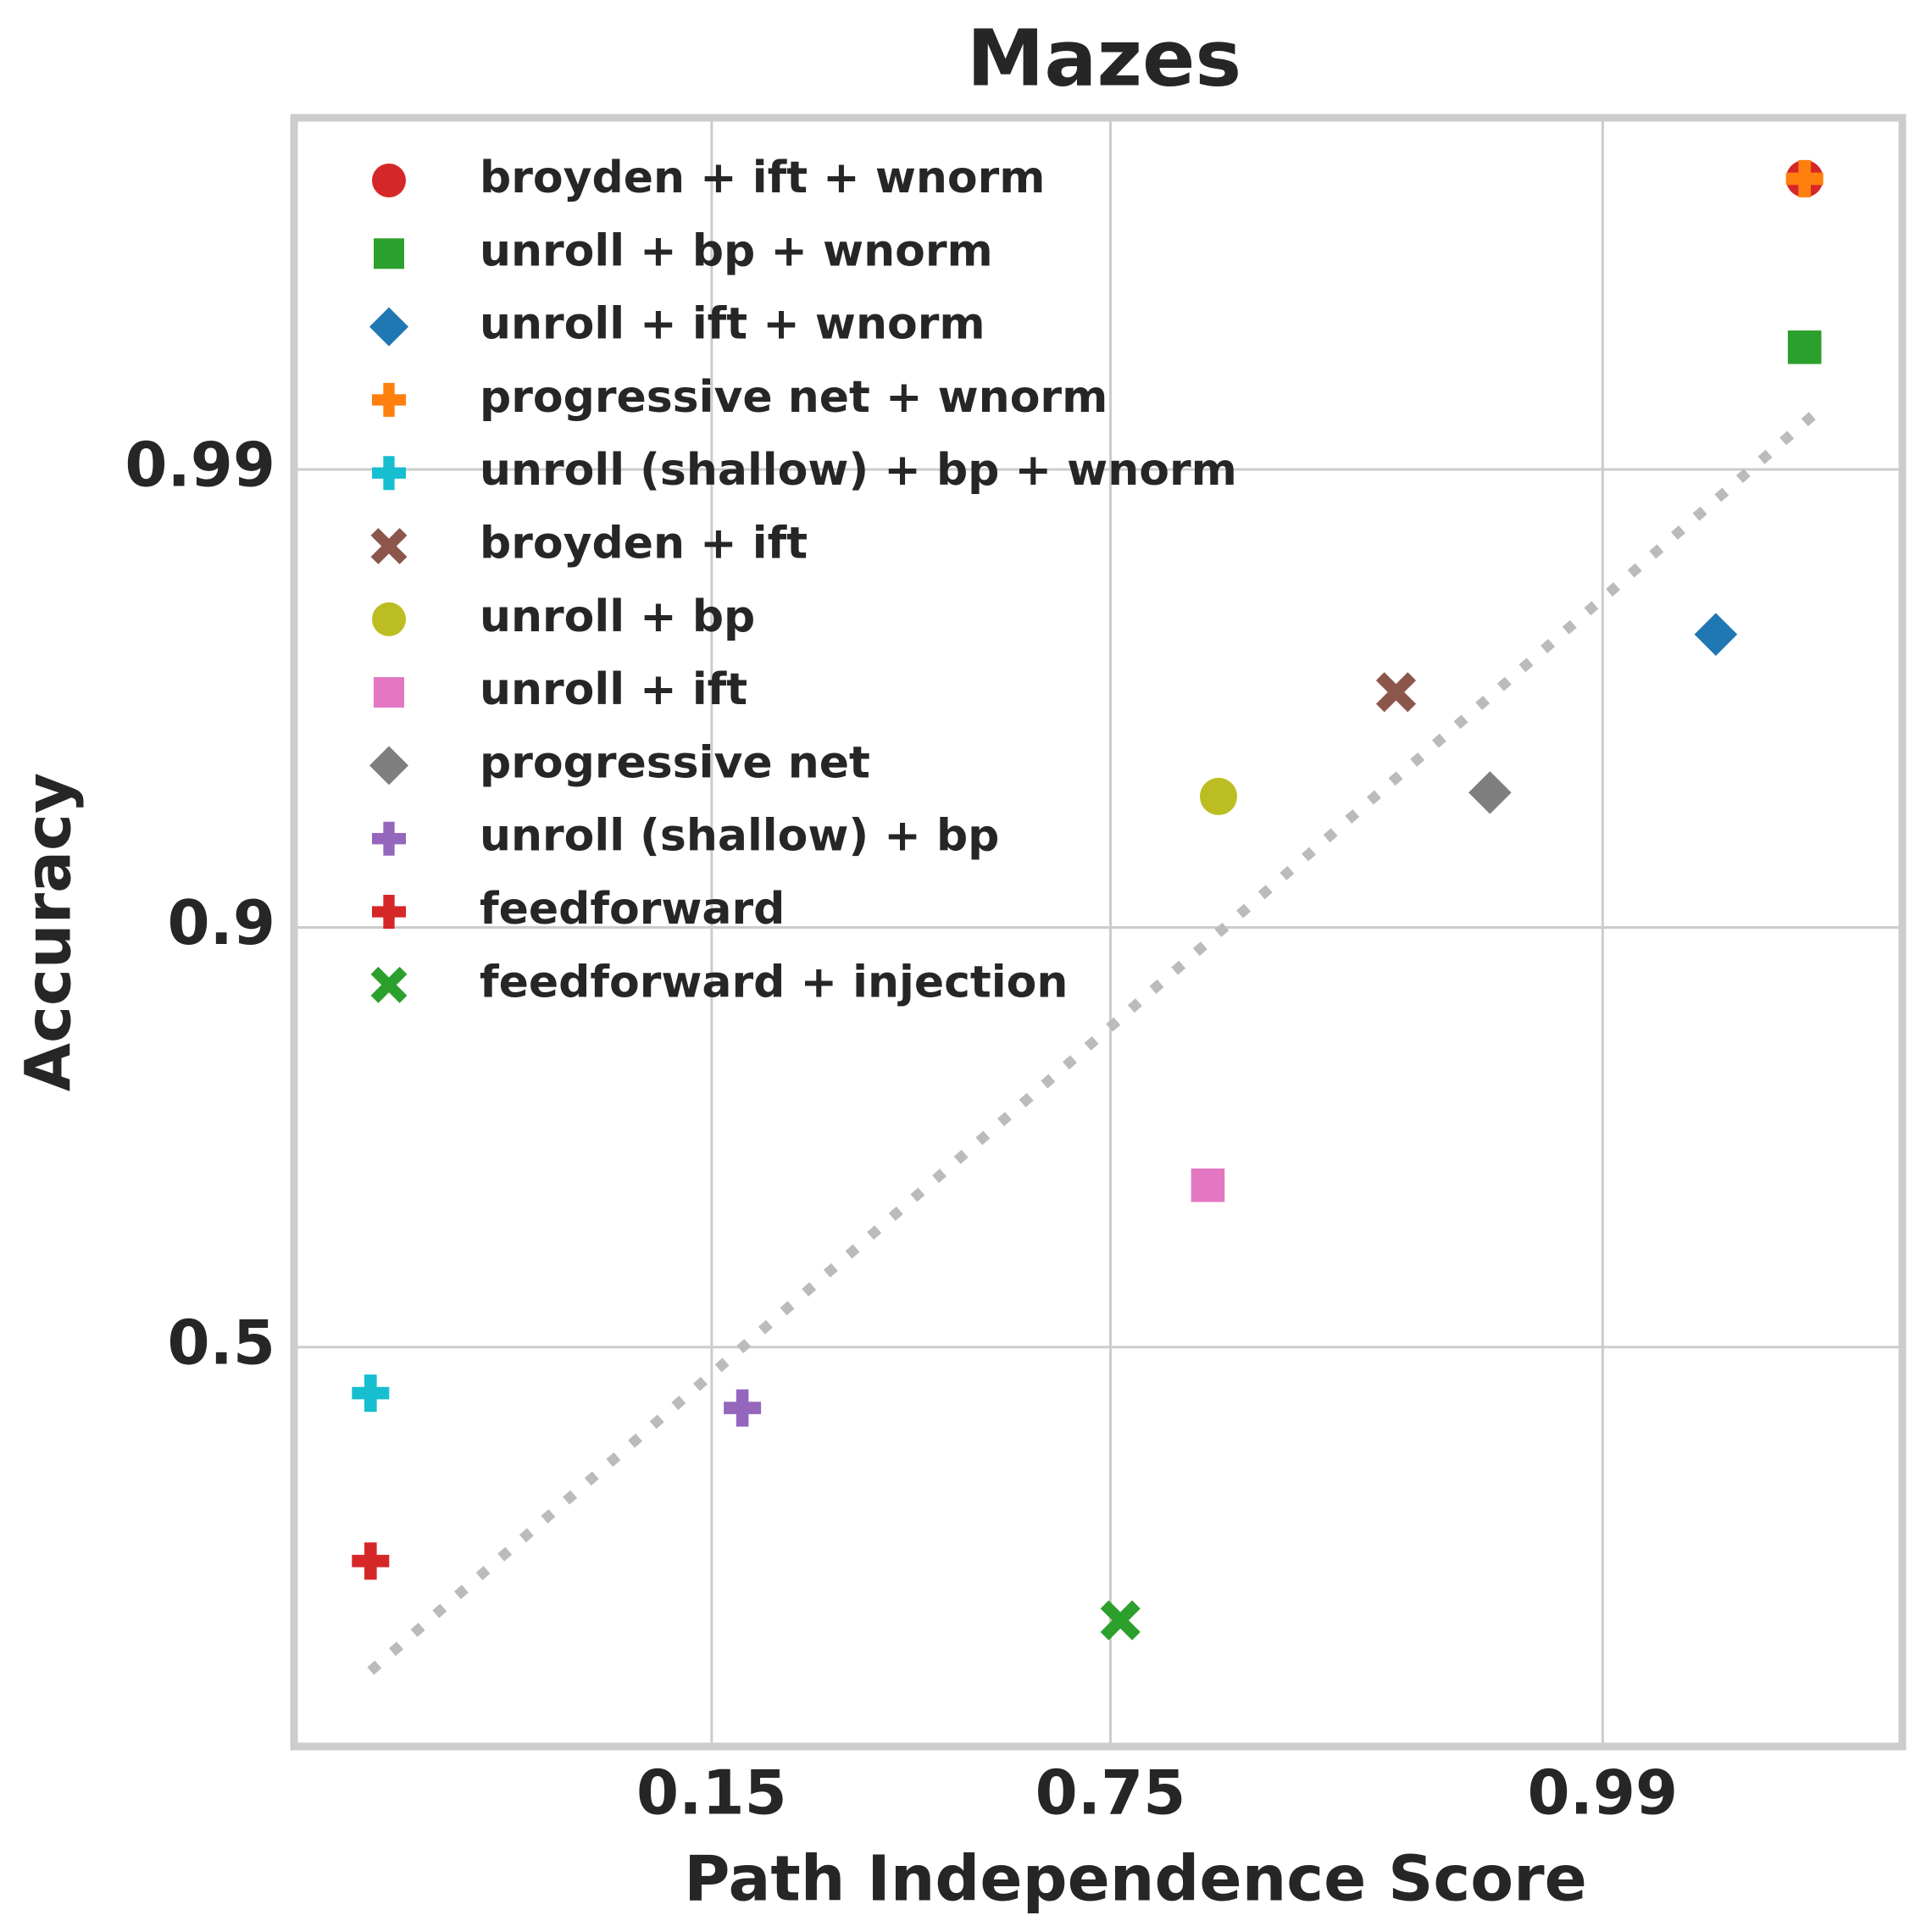  I want to click on y-tick-label: 0.5, so click(221, 1342).